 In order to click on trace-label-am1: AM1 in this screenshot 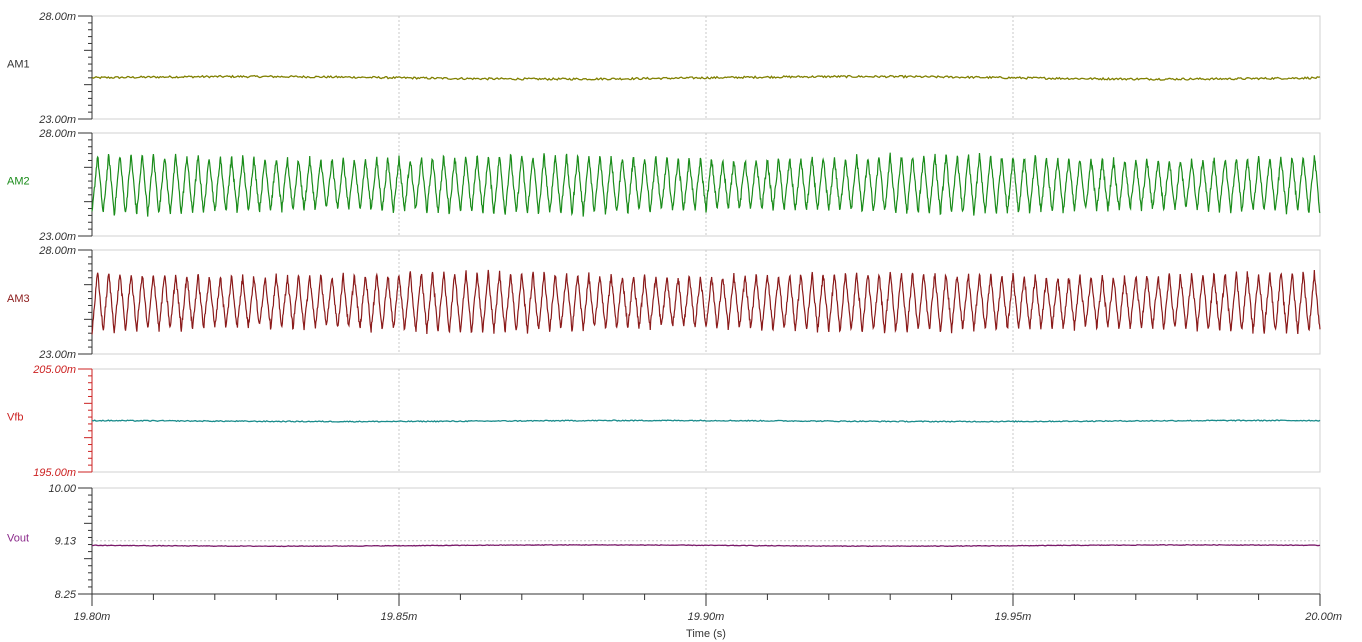, I will do `click(18, 65)`.